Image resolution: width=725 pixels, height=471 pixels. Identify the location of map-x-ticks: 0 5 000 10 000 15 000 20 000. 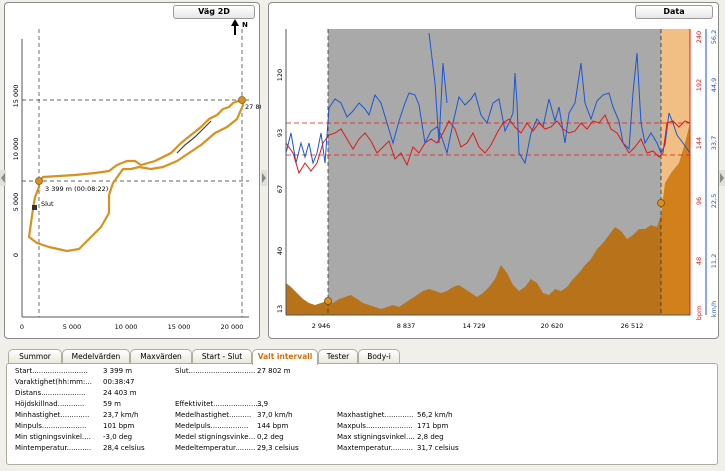
(131, 327).